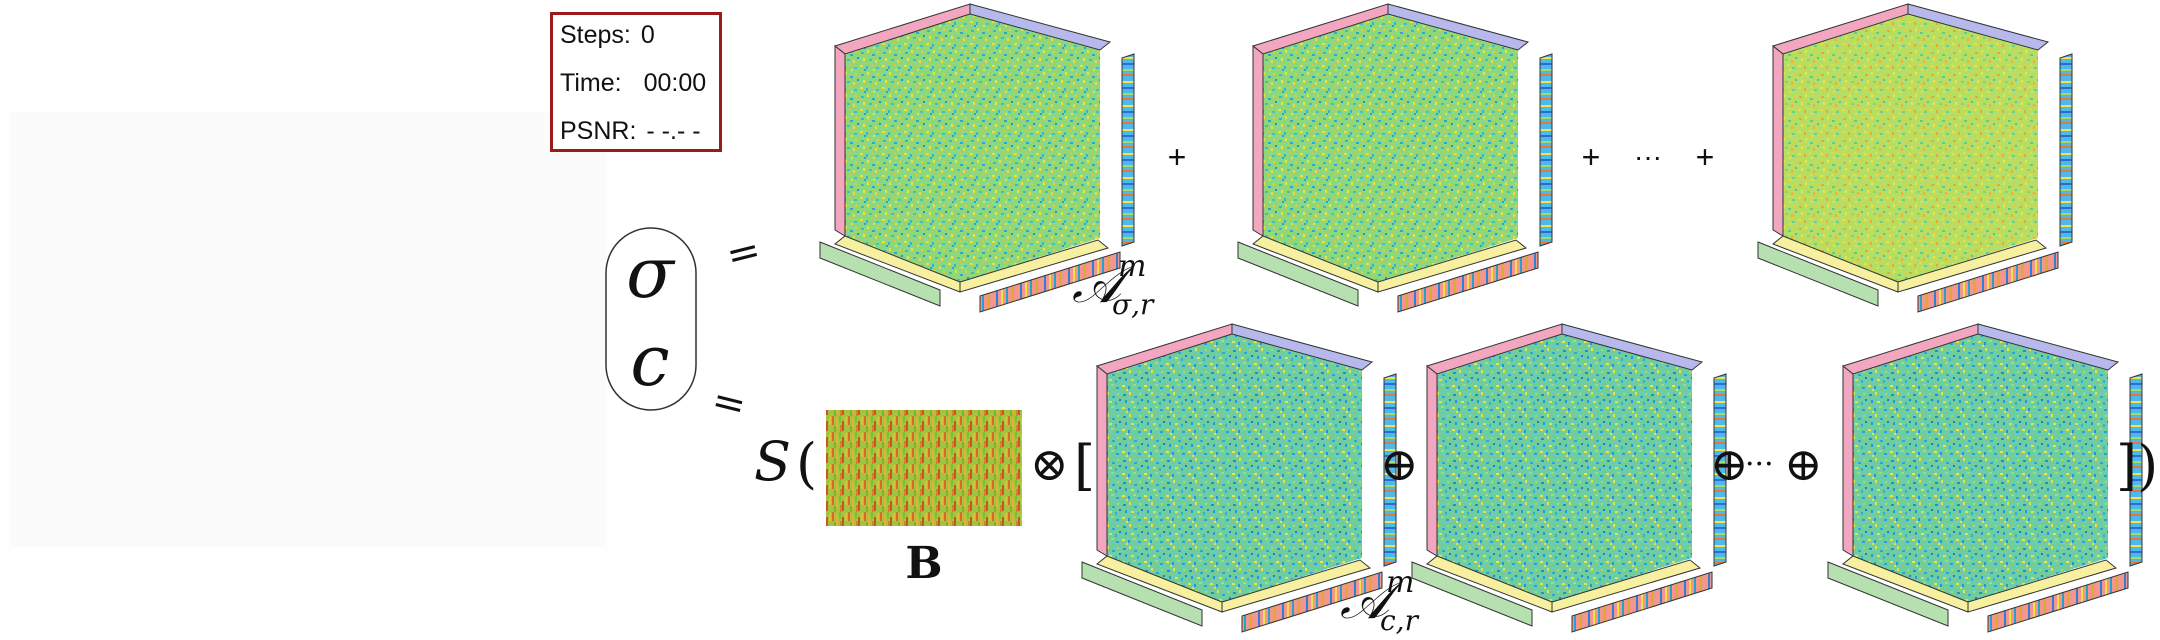 Image resolution: width=2160 pixels, height=640 pixels. Describe the element at coordinates (598, 131) in the screenshot. I see `psnr-label: PSNR:` at that location.